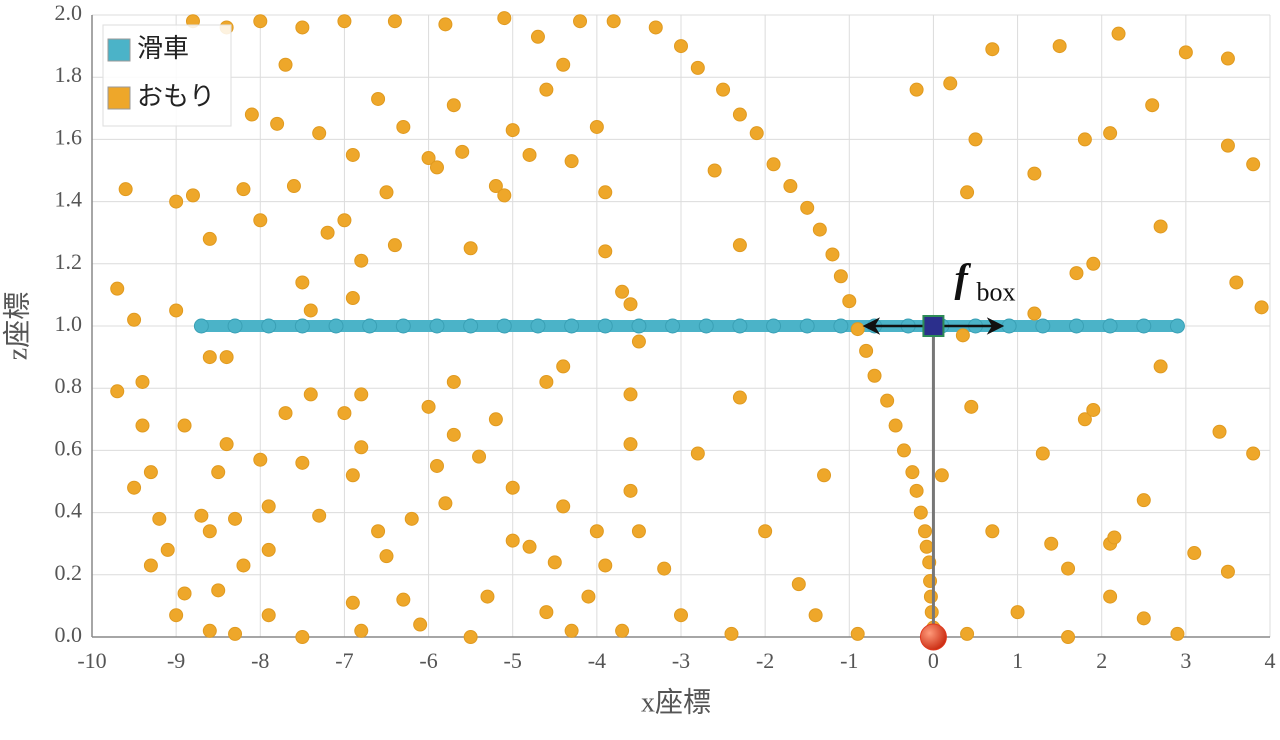 The image size is (1280, 740). I want to click on box-marker, so click(933, 326).